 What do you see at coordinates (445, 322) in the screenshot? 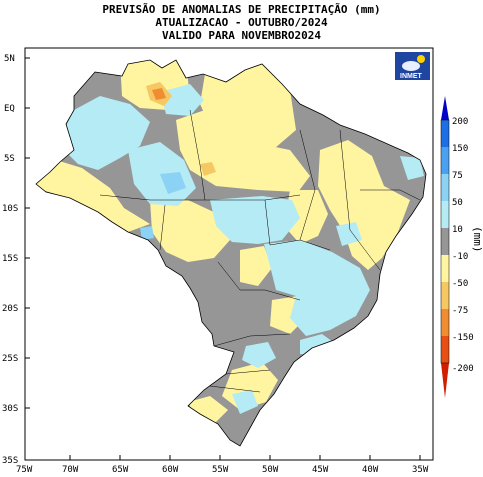
I see `colorbar-band-neg75-neg150` at bounding box center [445, 322].